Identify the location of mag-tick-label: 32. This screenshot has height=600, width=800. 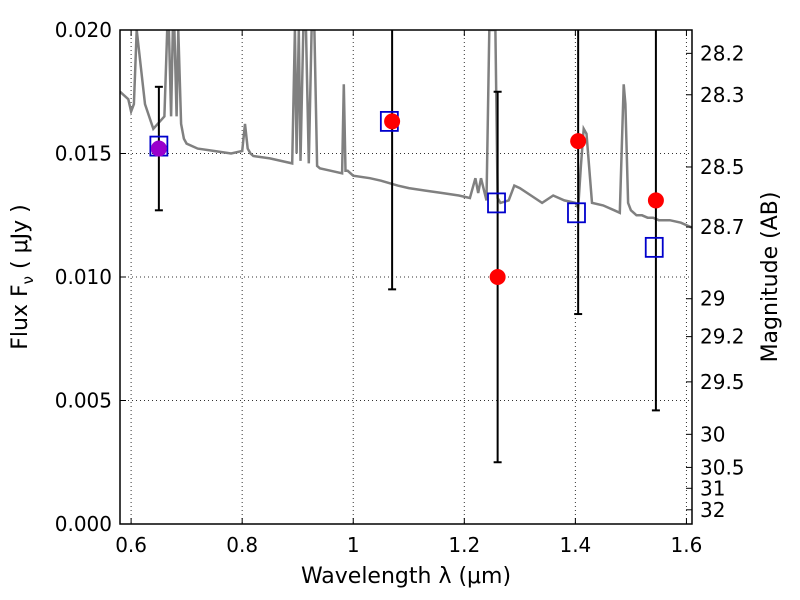
(712, 510).